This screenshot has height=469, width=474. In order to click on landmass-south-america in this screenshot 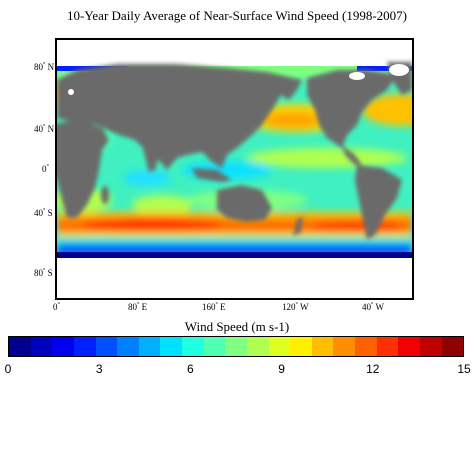, I will do `click(378, 202)`.